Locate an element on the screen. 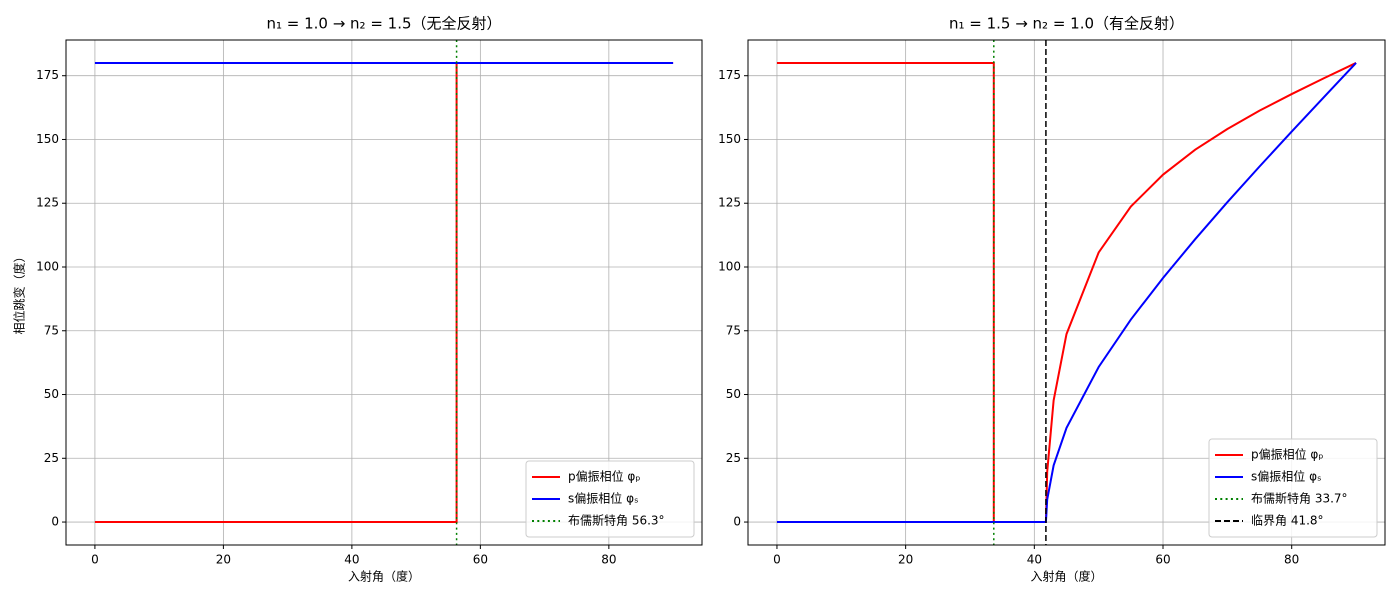  legend-label: 布儒斯特角 56.3° is located at coordinates (616, 520).